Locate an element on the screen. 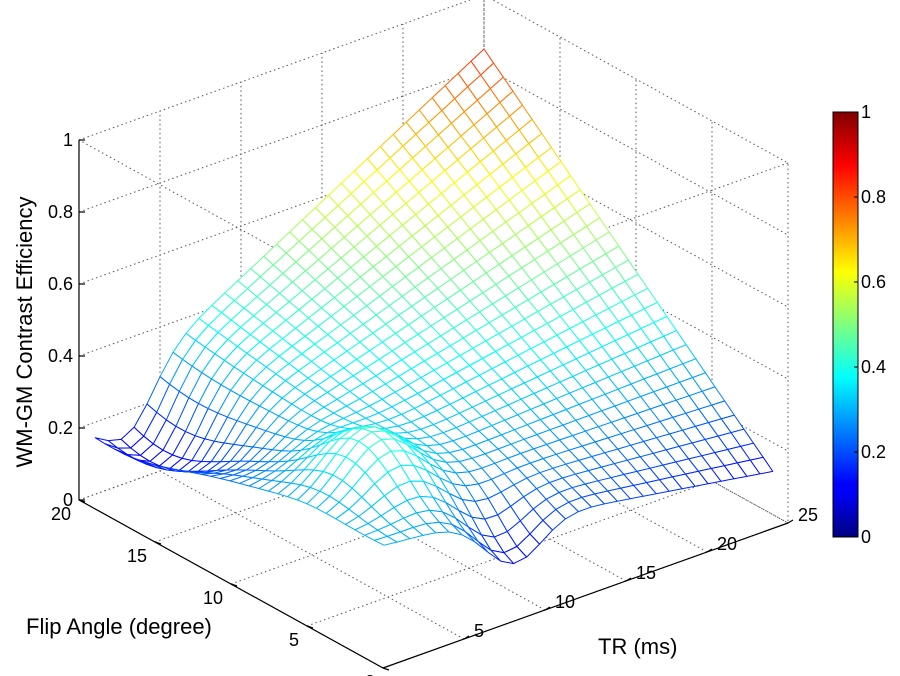  x-axis-line is located at coordinates (585, 595).